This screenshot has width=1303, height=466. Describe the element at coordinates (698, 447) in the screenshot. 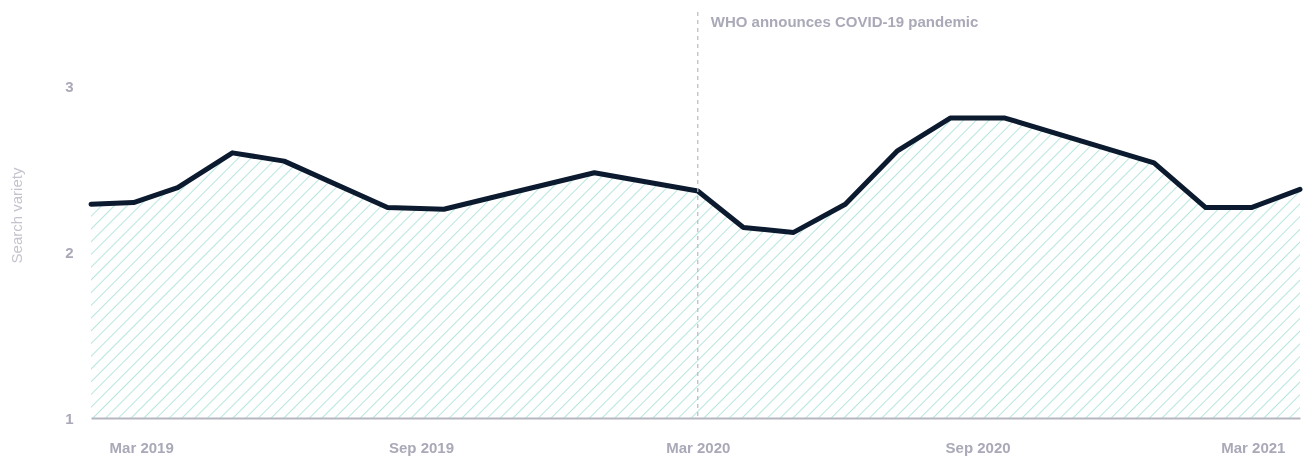

I see `x-tick-label: Mar 2020` at that location.